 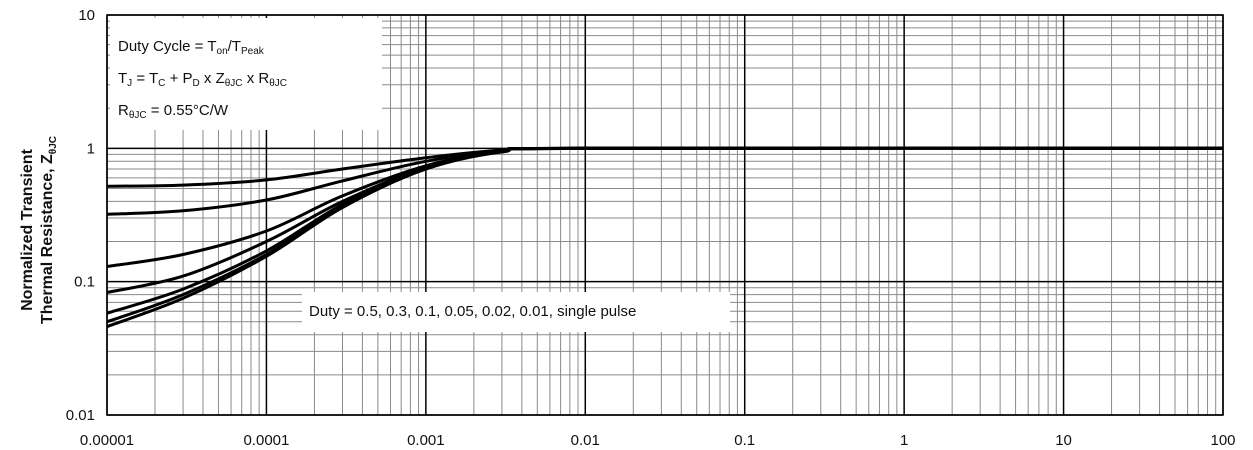 I want to click on thermal-resistance-value: RθJC = 0.55°C/W, so click(x=173, y=111).